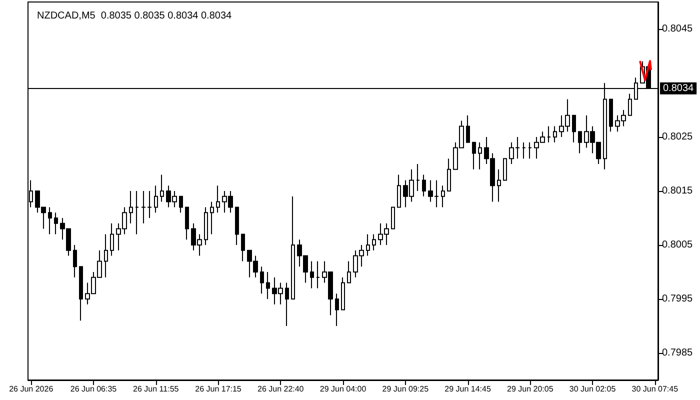  I want to click on x-tick-label: 26 Jun 11:55, so click(156, 389).